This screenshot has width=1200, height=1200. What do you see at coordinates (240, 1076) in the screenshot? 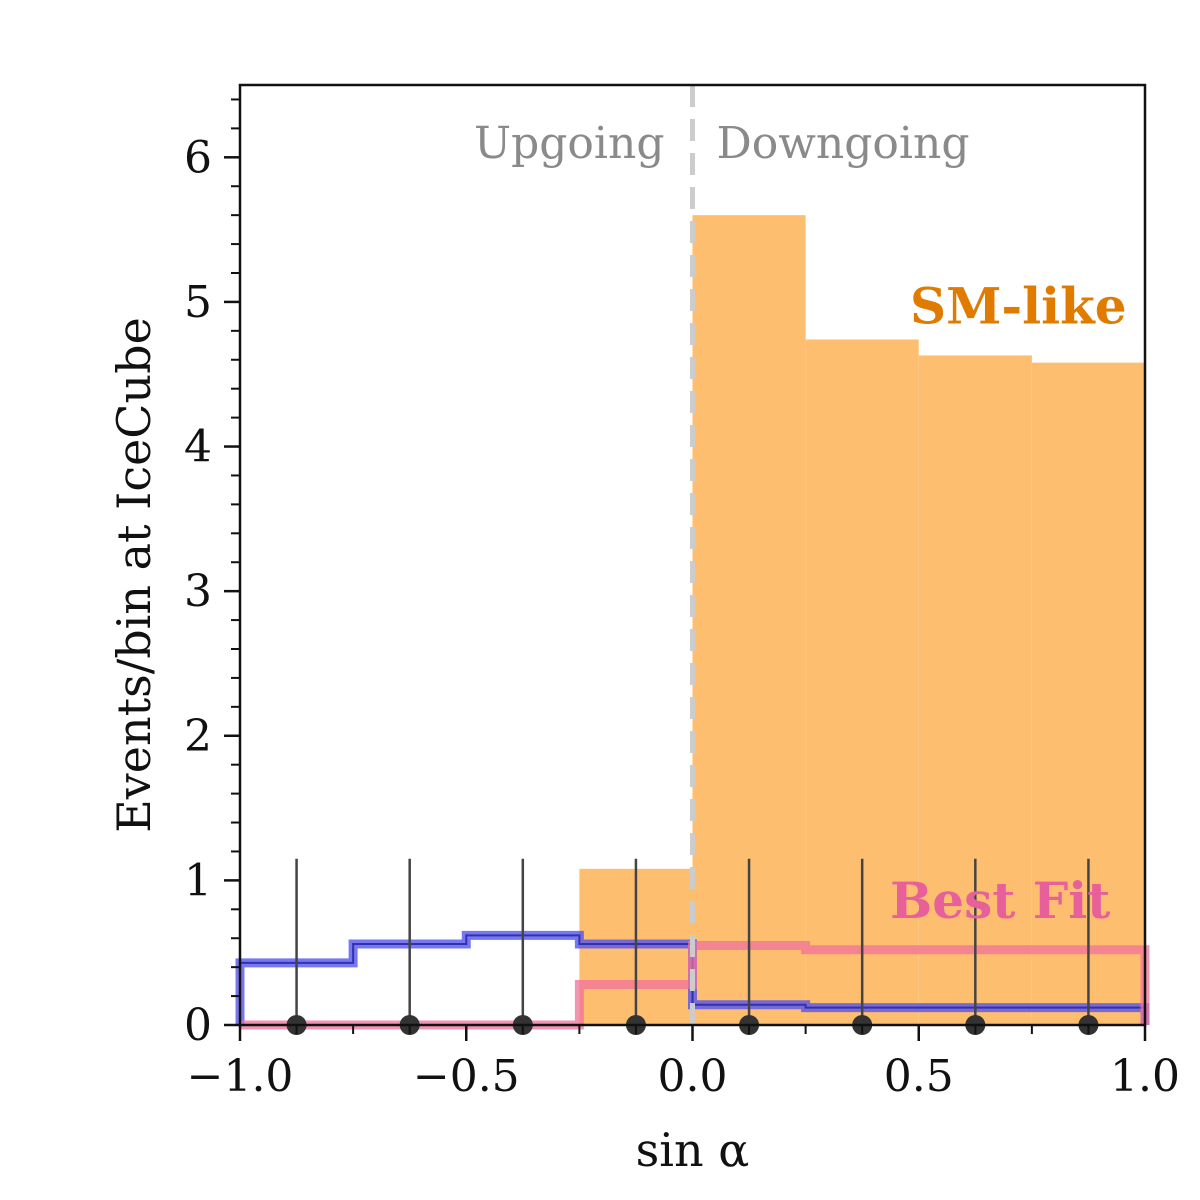
I see `x-tick-label: −1.0` at bounding box center [240, 1076].